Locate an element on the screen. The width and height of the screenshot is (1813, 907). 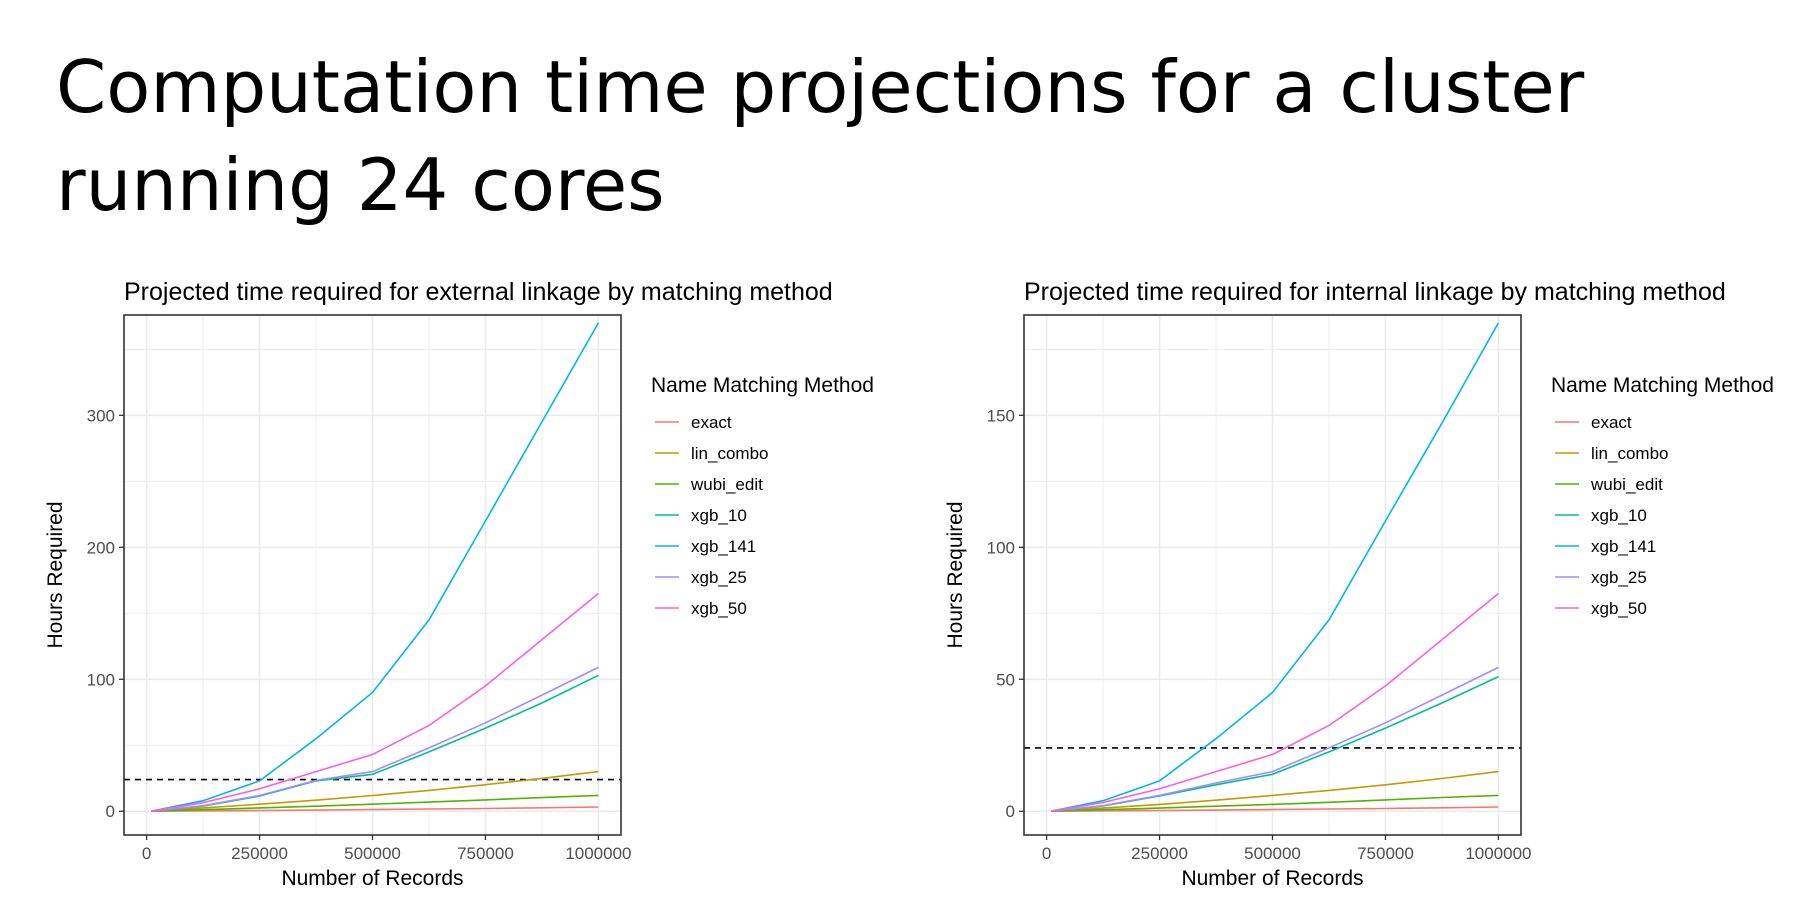
y-tick-label: 150 is located at coordinates (1001, 415).